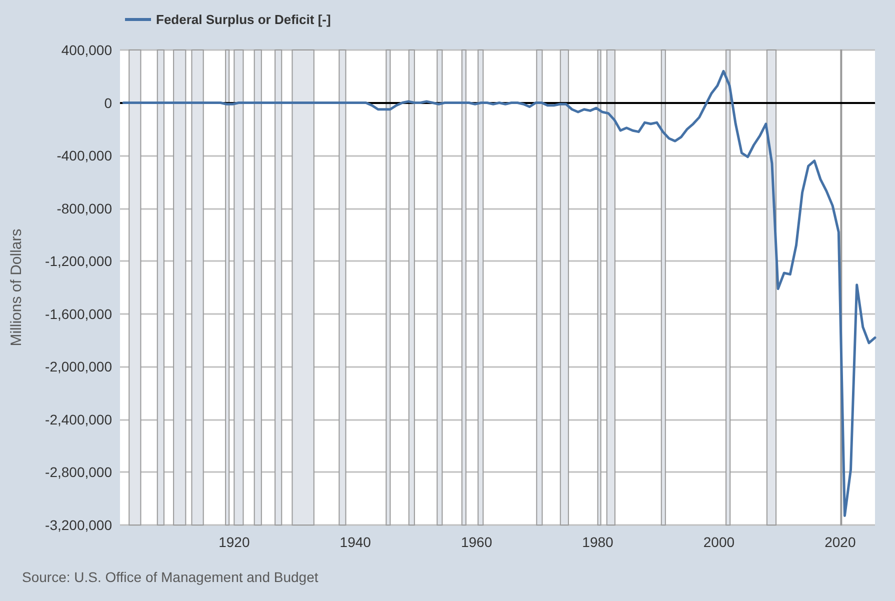 The width and height of the screenshot is (895, 601). Describe the element at coordinates (476, 542) in the screenshot. I see `x-tick-label: 1960` at that location.